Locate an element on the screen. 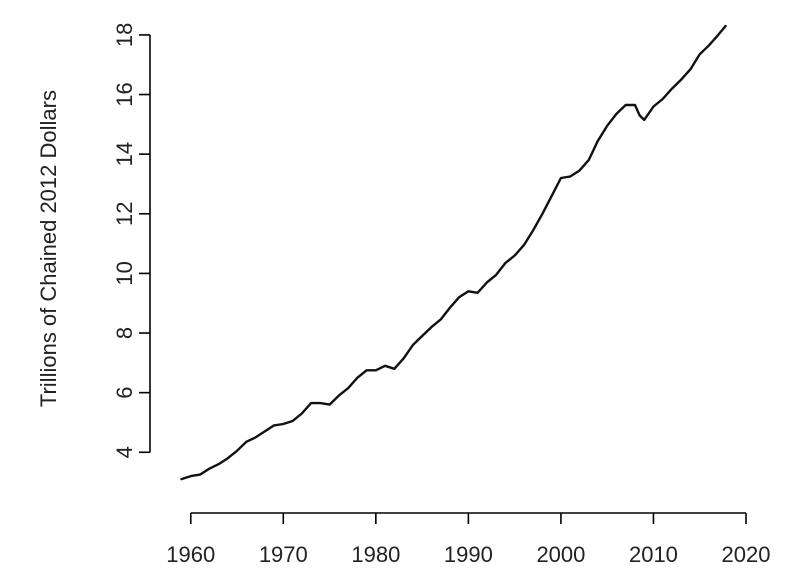 The image size is (791, 586). y-tick-label: 6 is located at coordinates (124, 393).